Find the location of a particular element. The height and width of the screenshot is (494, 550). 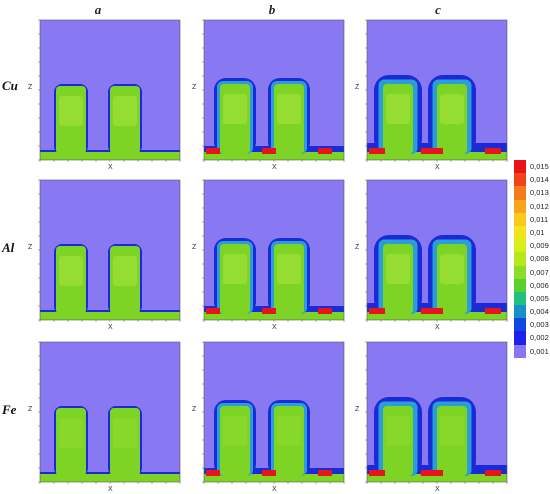

legend-label: 0,014 is located at coordinates (539, 180).